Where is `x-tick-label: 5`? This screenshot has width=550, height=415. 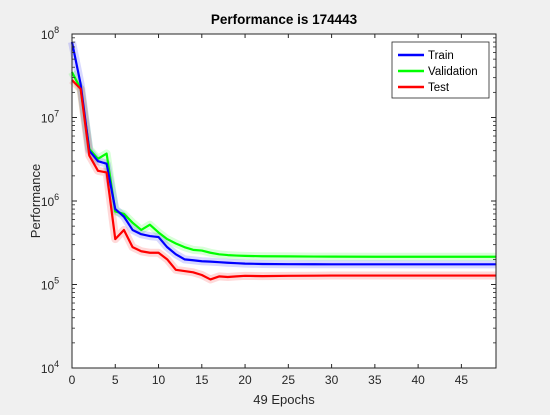 x-tick-label: 5 is located at coordinates (115, 380).